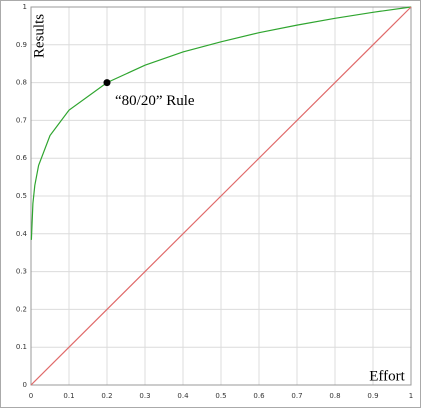 This screenshot has height=408, width=421. I want to click on y-tick-label: 0.9, so click(21, 45).